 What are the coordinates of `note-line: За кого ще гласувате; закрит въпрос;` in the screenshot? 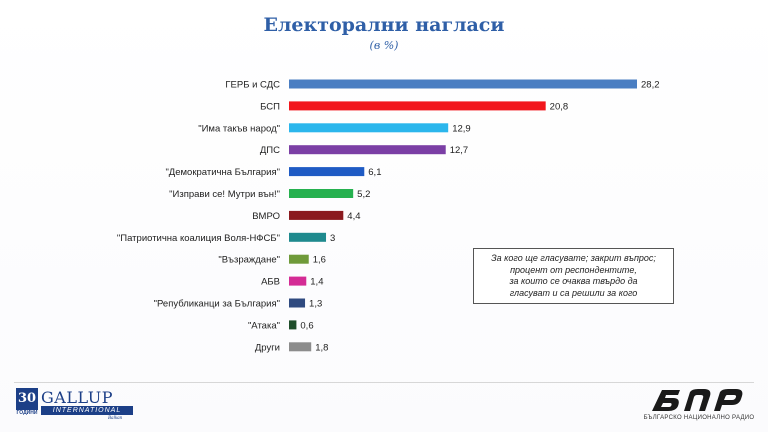 It's located at (573, 258).